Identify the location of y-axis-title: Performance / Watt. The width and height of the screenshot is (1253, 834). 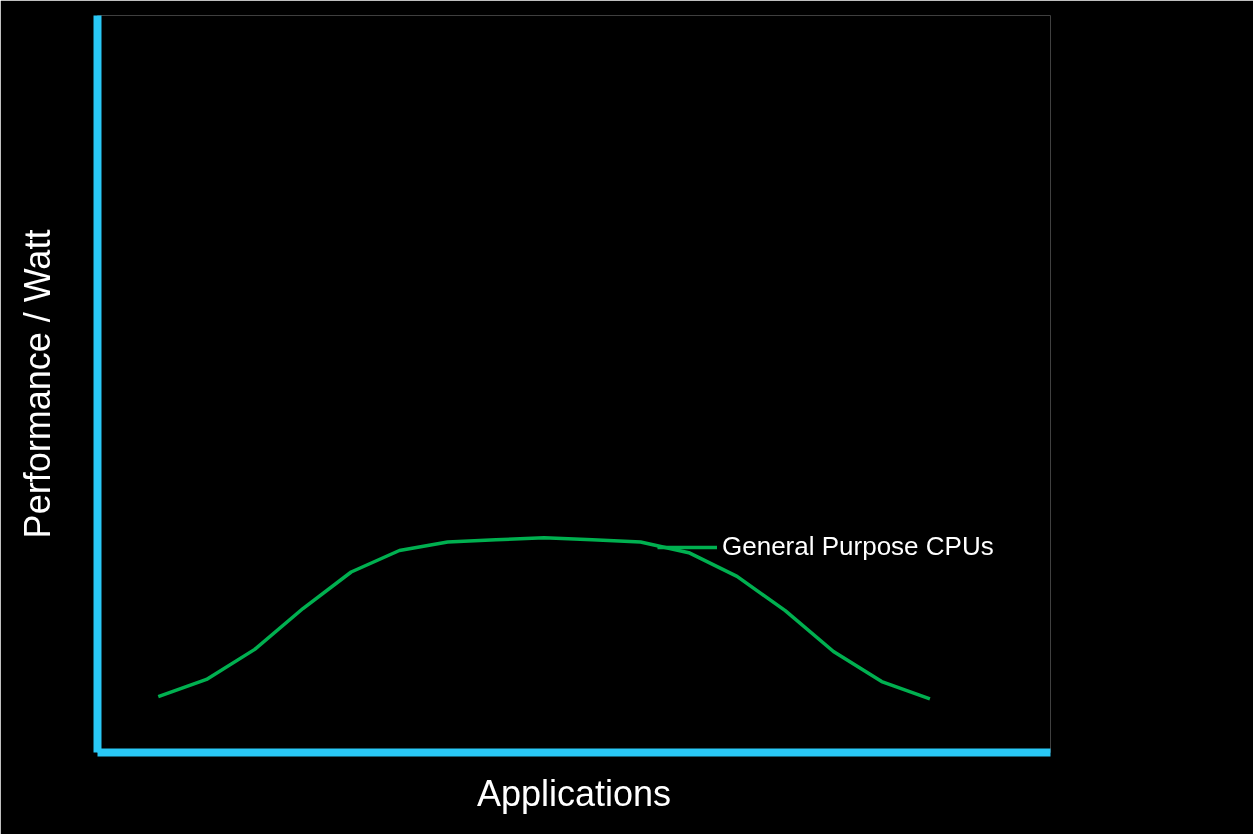
(37, 384).